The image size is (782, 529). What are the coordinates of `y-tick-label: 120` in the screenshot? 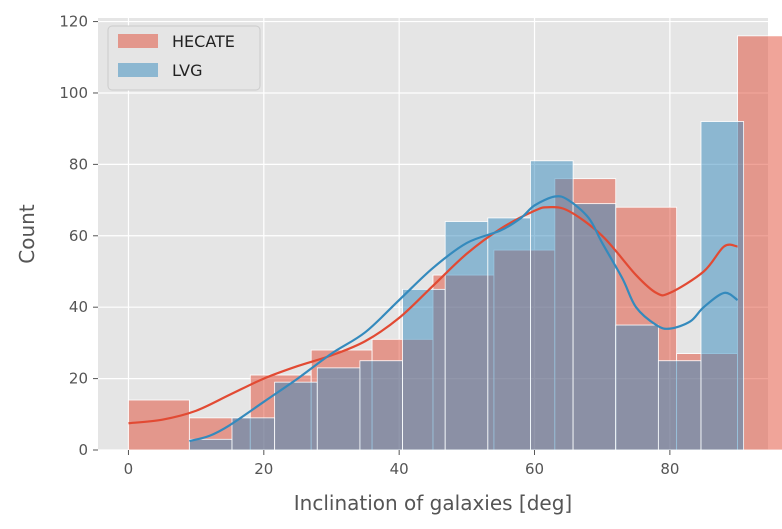 It's located at (73, 22).